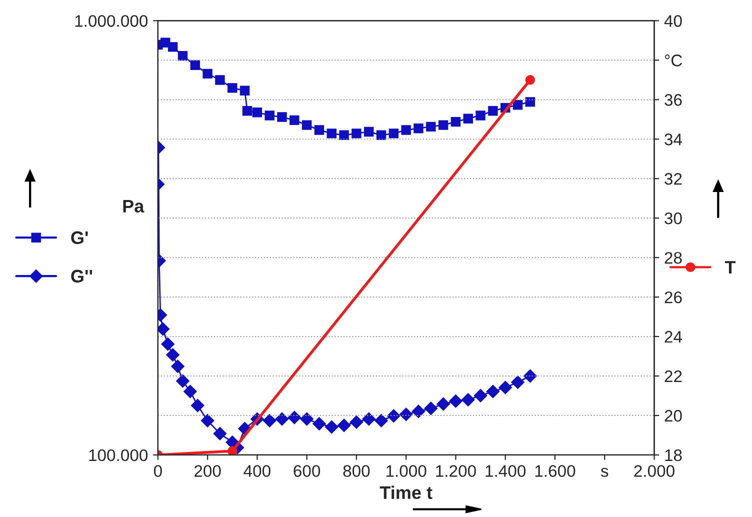 This screenshot has width=752, height=517. What do you see at coordinates (356, 471) in the screenshot?
I see `x-tick-label: 800` at bounding box center [356, 471].